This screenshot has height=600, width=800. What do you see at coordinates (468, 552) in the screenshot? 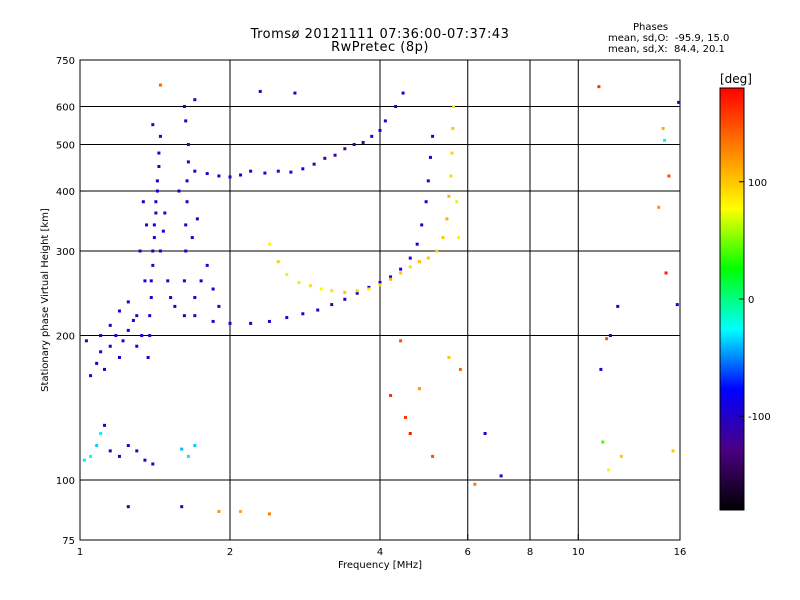
I see `x-tick-label: 6` at bounding box center [468, 552].